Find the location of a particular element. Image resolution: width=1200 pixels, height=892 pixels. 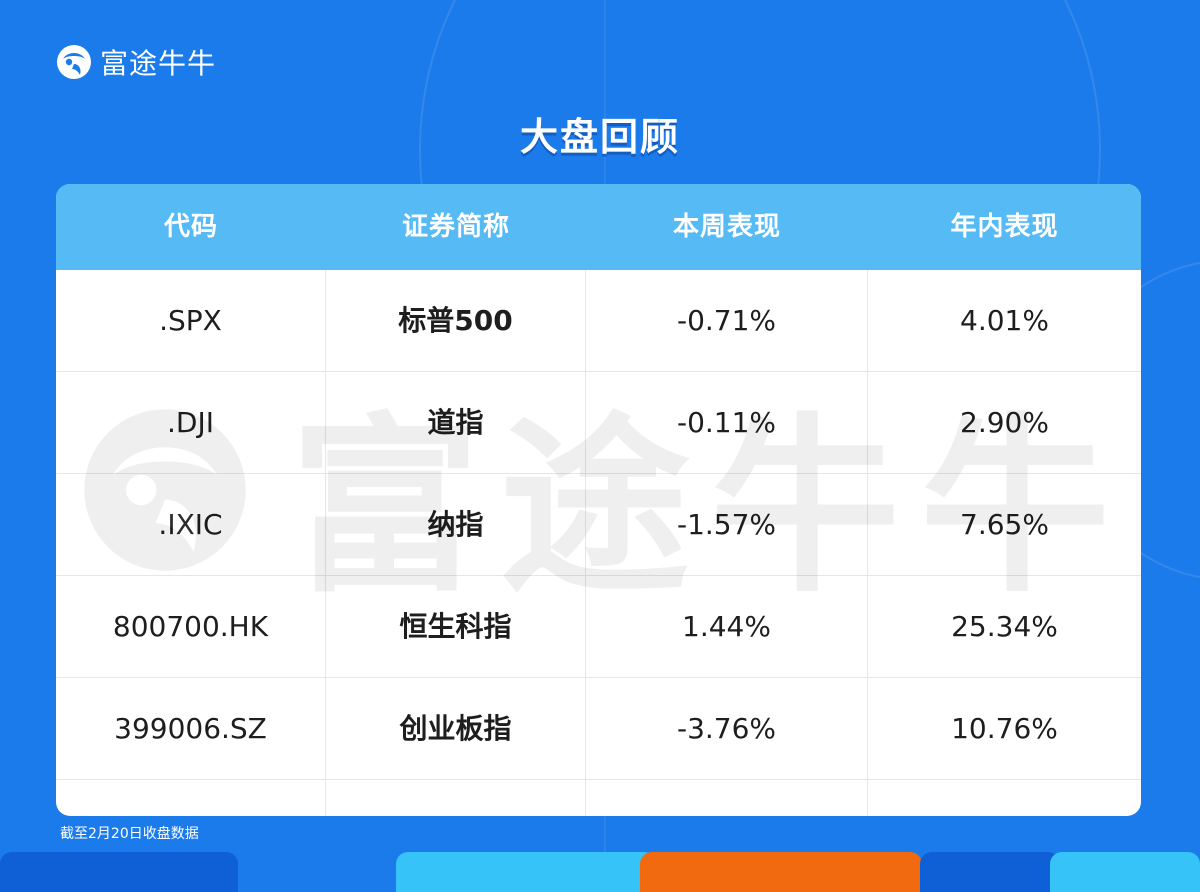

cell-week: -3.76% is located at coordinates (727, 728).